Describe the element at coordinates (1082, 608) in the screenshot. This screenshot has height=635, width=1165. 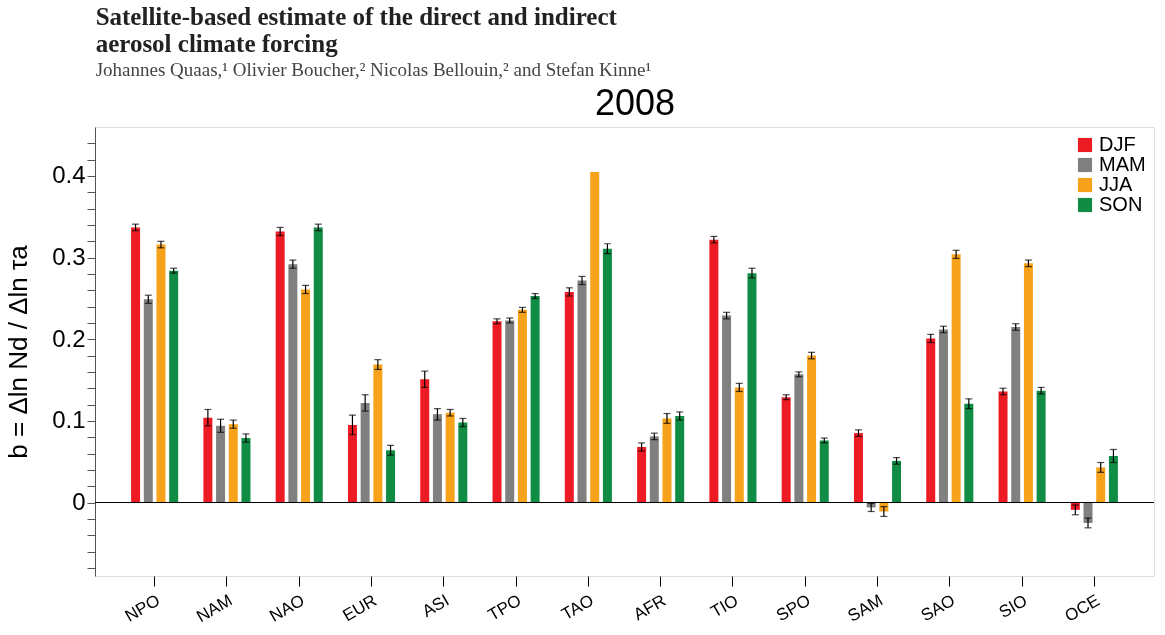
I see `x-tick-label: OCE` at that location.